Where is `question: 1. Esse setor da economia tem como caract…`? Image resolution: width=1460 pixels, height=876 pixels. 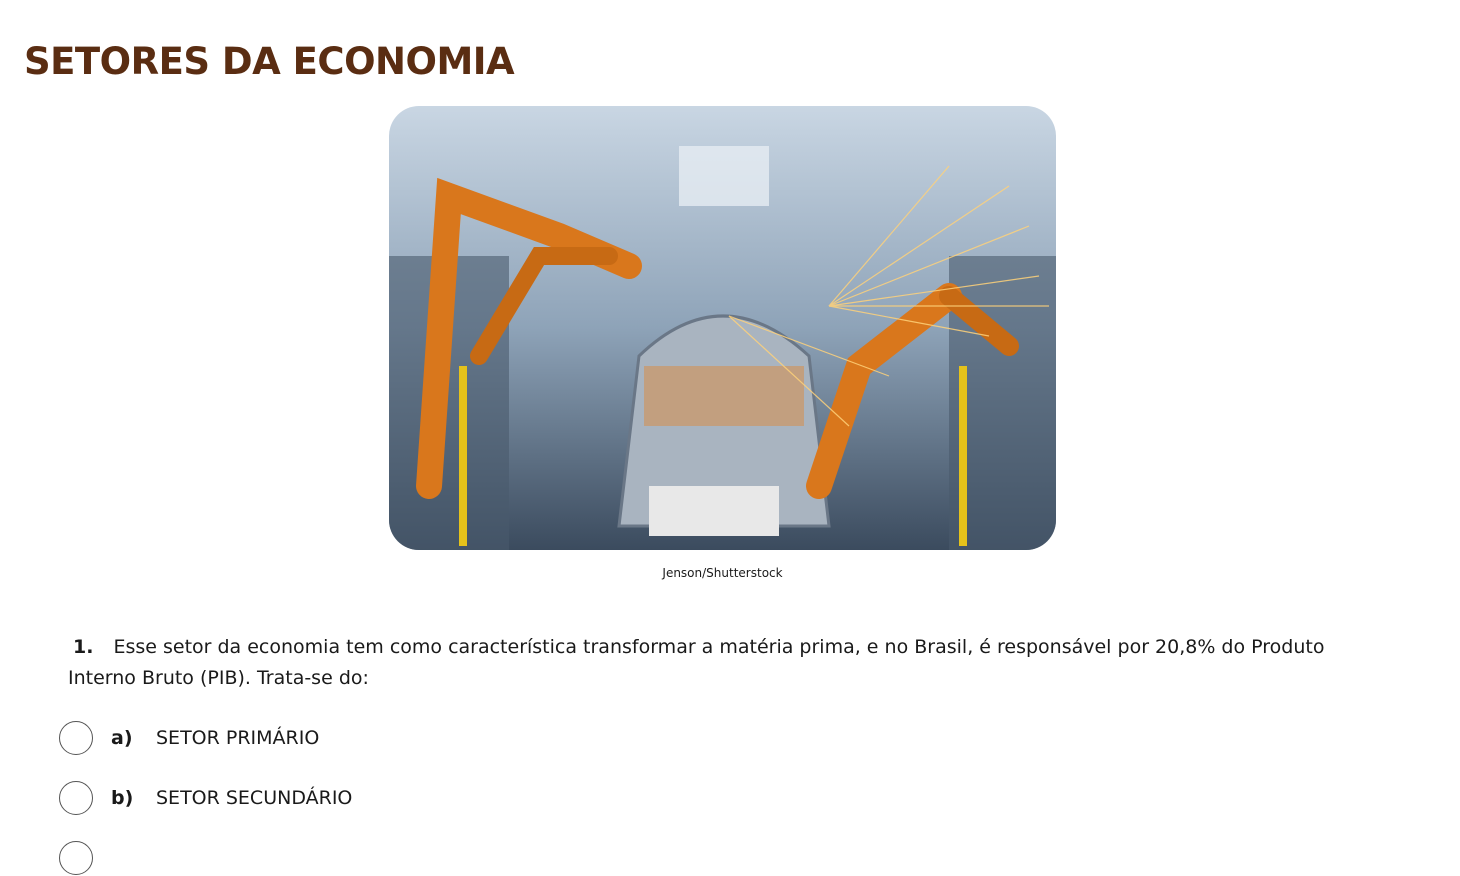 question: 1. Esse setor da economia tem como caract… is located at coordinates (733, 663).